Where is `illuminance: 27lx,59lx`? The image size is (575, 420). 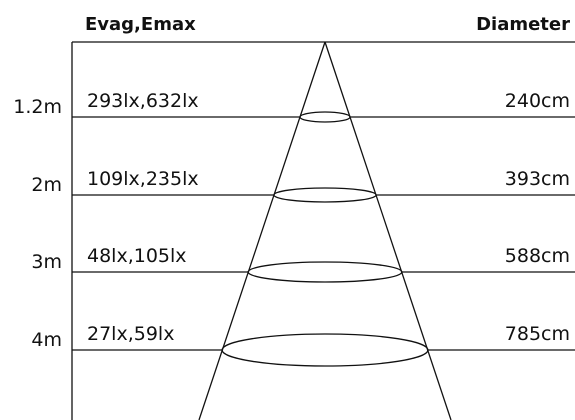
illuminance: 27lx,59lx is located at coordinates (130, 334).